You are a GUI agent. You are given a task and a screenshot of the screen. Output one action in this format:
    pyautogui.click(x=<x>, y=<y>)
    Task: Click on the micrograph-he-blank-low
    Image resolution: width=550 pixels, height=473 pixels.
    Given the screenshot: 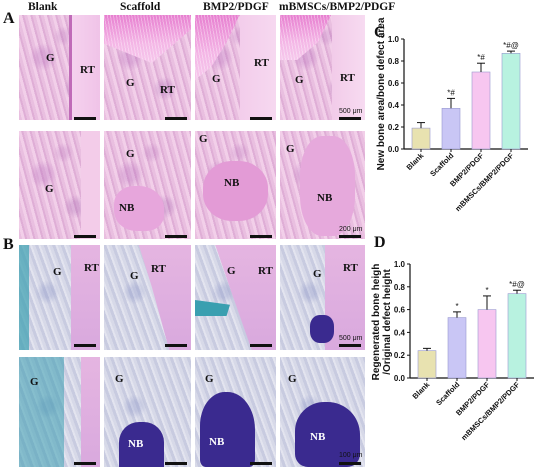 What is the action you would take?
    pyautogui.click(x=59, y=67)
    